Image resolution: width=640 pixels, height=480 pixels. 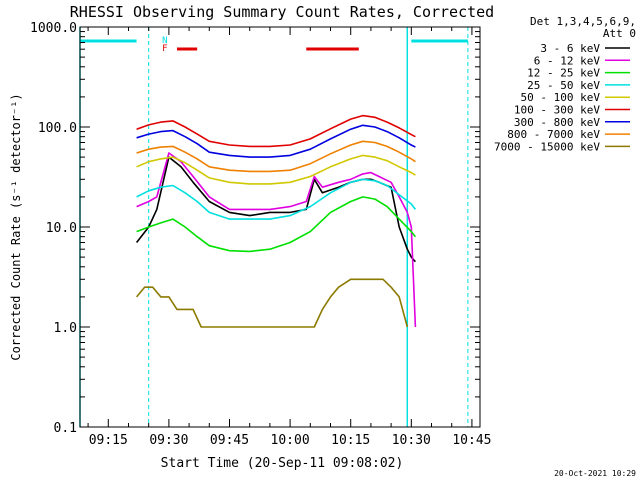 I want to click on legend-header-1: Att 0, so click(x=619, y=33).